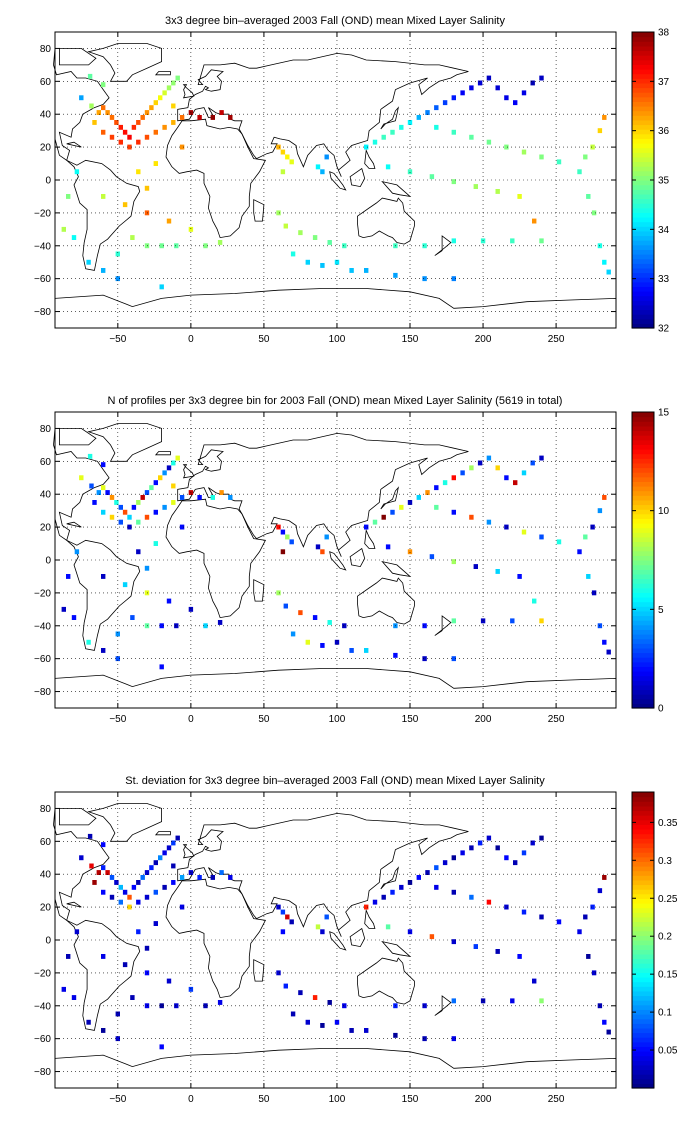 Image resolution: width=696 pixels, height=1140 pixels. I want to click on colorbar-tick-label: 10, so click(664, 511).